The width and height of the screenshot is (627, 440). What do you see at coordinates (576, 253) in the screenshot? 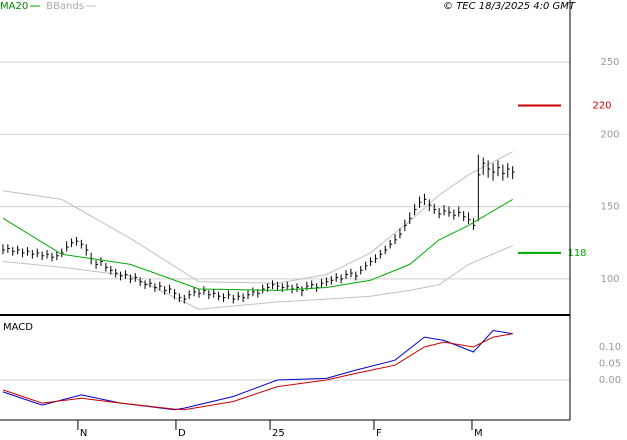
I see `level-label: 118` at bounding box center [576, 253].